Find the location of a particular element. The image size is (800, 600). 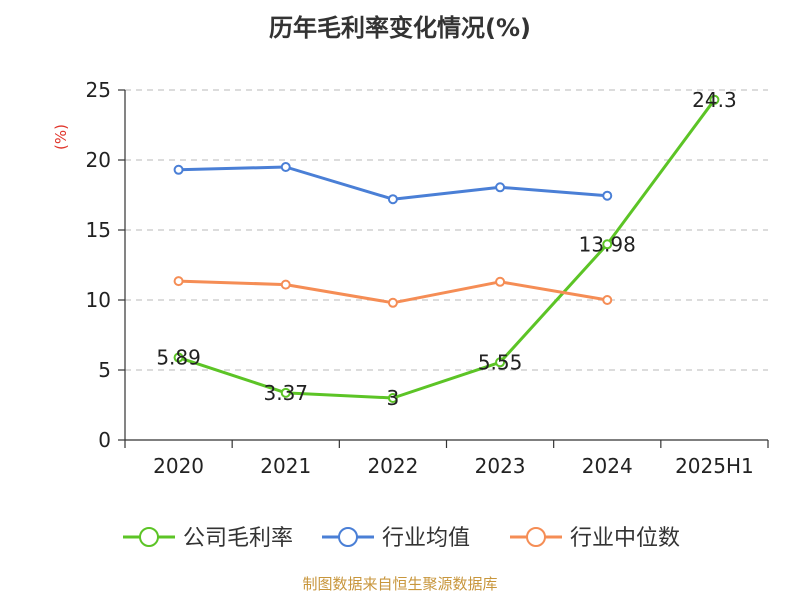

source-note: 制图数据来自恒生聚源数据库 is located at coordinates (400, 584).